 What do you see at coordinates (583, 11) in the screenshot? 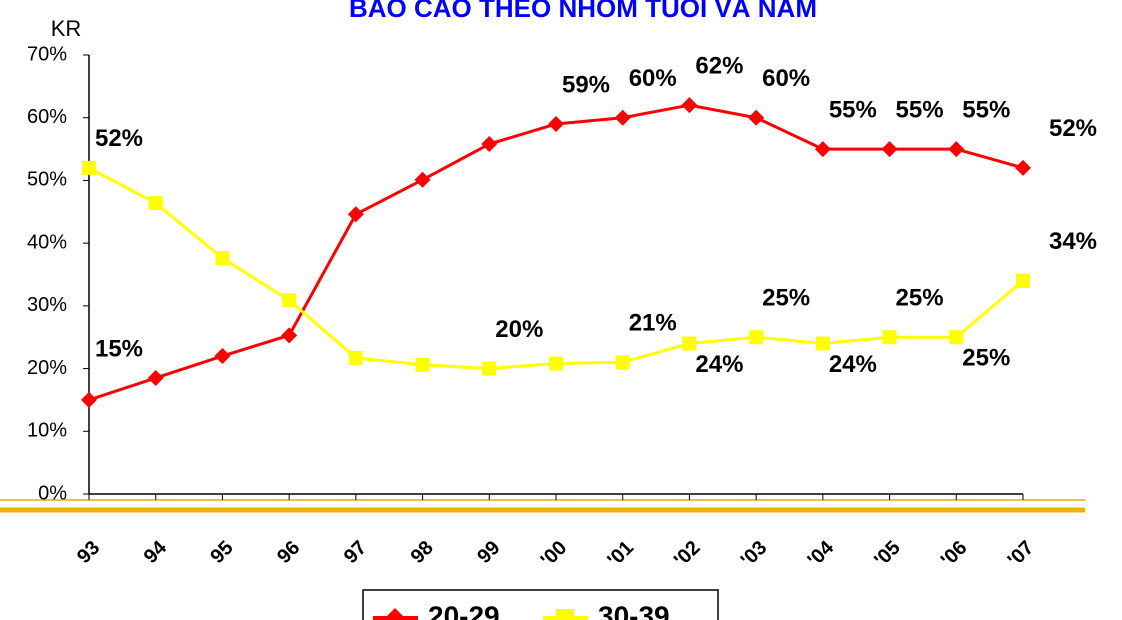
I see `chart-title: BÁO CÁO THEO NHÓM TUỔI VÀ NĂM` at bounding box center [583, 11].